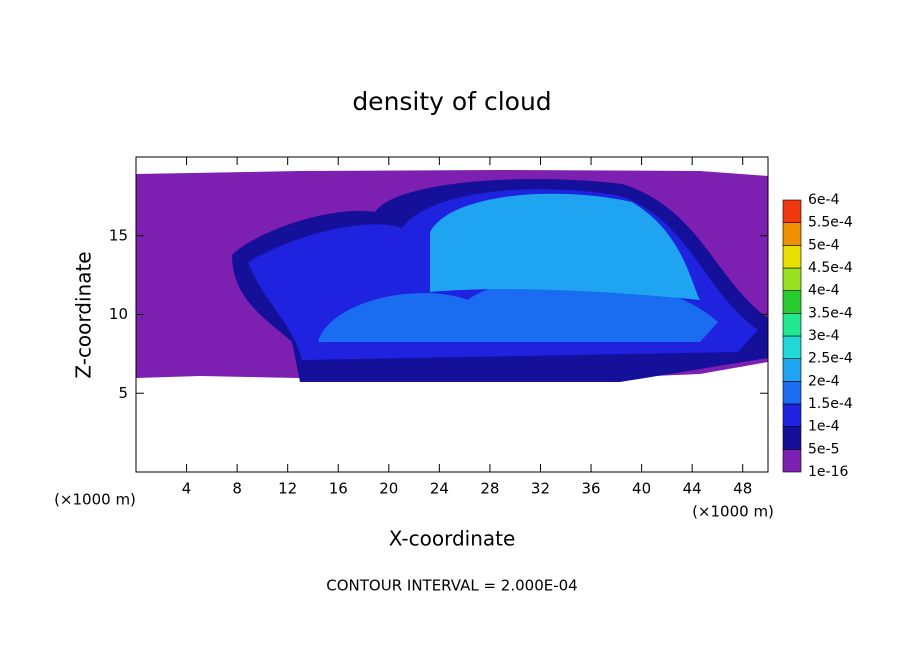  I want to click on contour-note: CONTOUR INTERVAL = 2.000E-04, so click(451, 586).